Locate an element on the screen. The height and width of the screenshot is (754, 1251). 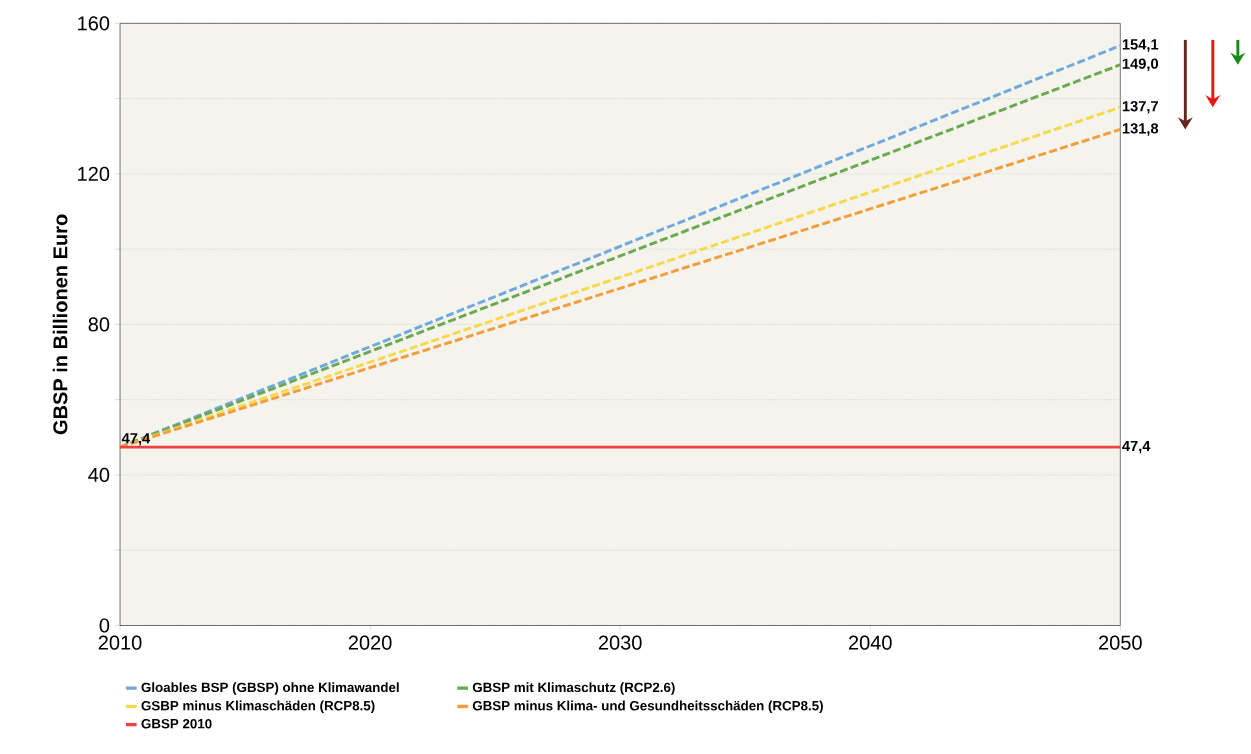
data-label: 47,4 is located at coordinates (1136, 447).